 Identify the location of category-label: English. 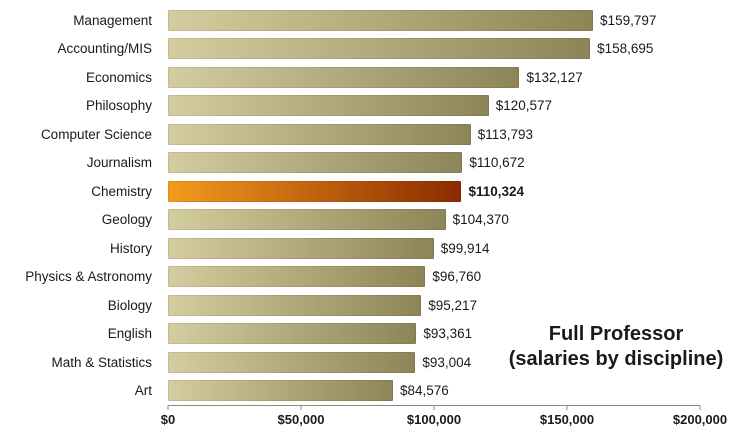
(129, 334).